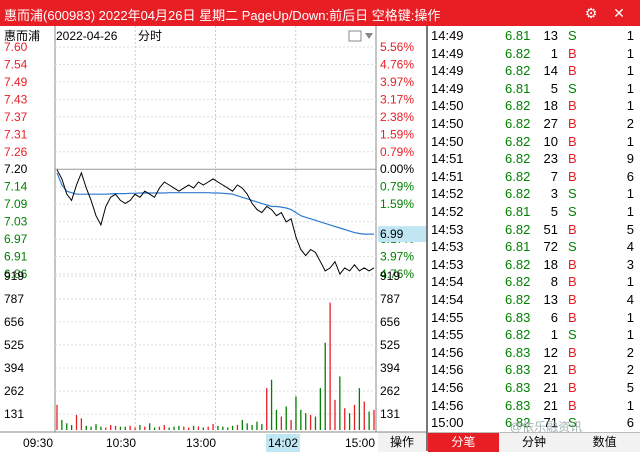 The width and height of the screenshot is (640, 452). Describe the element at coordinates (550, 352) in the screenshot. I see `trade-volume: 12` at that location.